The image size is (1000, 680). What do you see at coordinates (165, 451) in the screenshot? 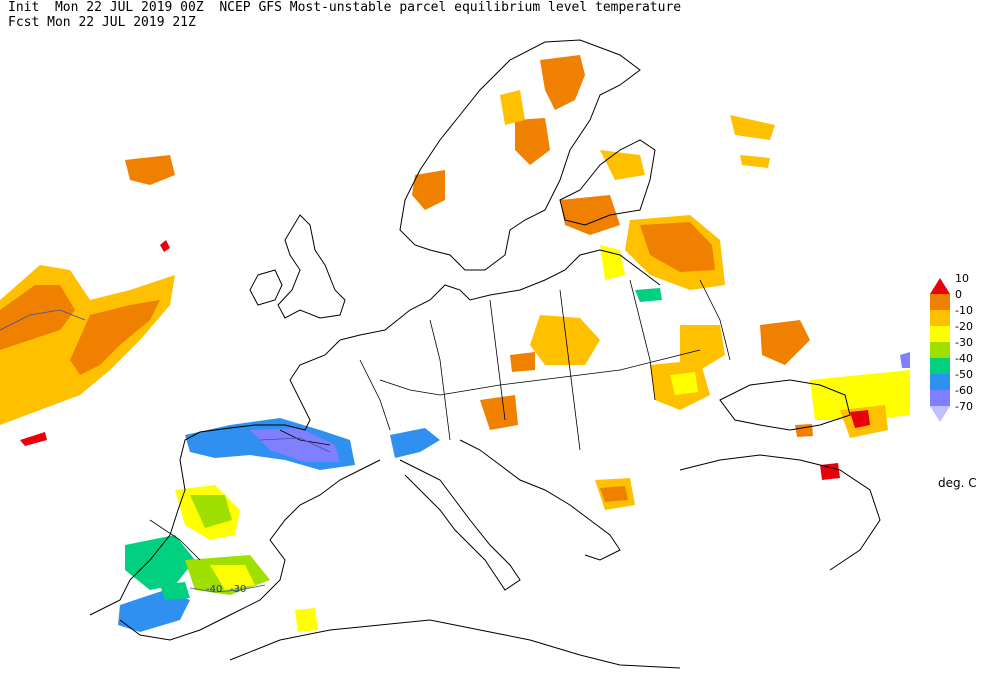
I see `contour-lines` at bounding box center [165, 451].